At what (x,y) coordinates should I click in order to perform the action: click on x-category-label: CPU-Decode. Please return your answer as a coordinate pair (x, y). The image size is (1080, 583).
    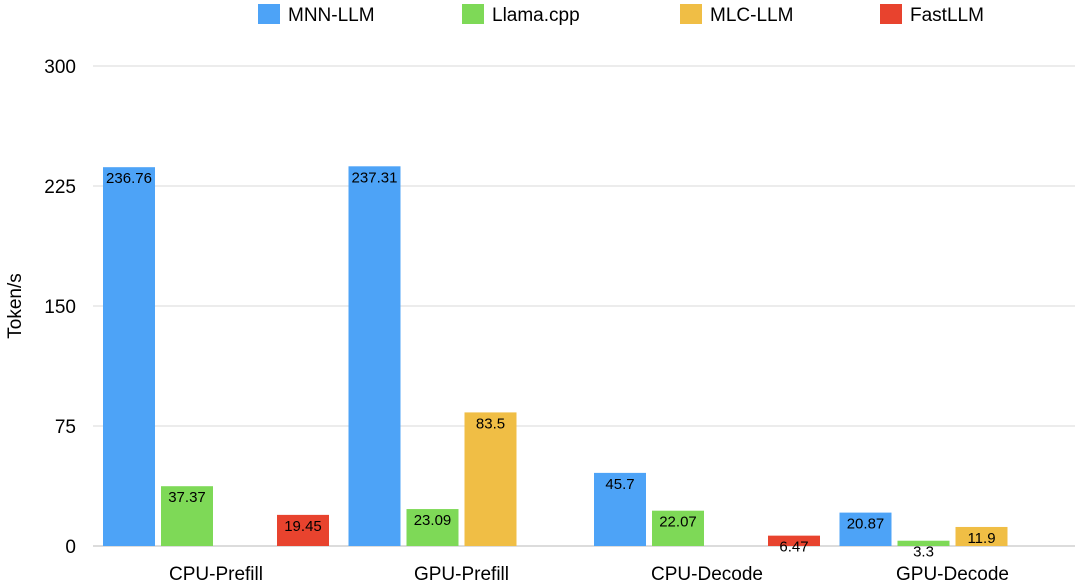
    Looking at the image, I should click on (707, 573).